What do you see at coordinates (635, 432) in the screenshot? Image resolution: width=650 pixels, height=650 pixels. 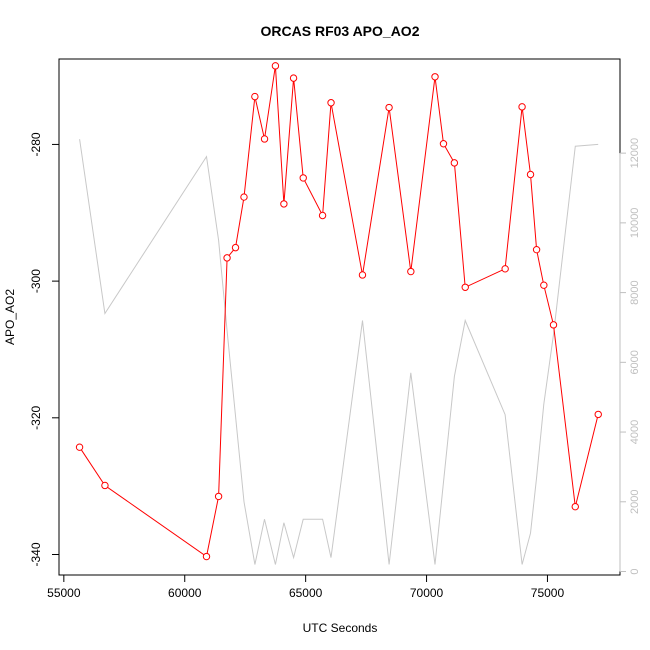 I see `y2-tick-label: 4000` at bounding box center [635, 432].